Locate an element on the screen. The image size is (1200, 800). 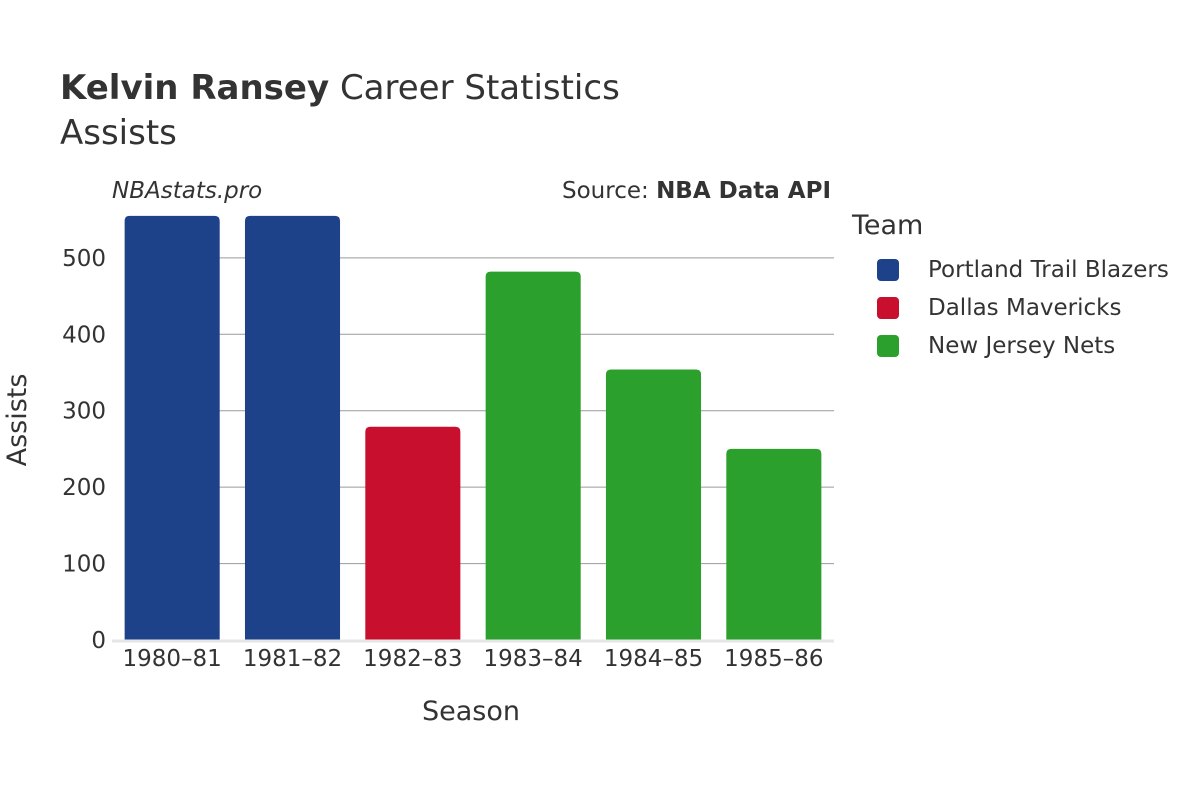
bar-1984–85 is located at coordinates (653, 504).